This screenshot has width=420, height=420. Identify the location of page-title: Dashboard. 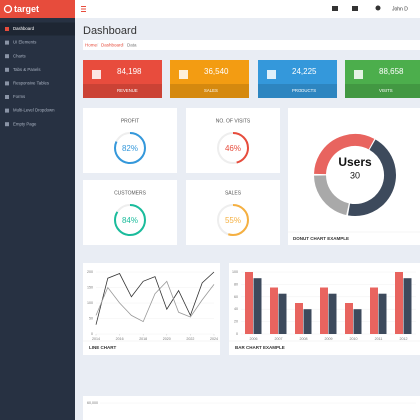
(110, 31).